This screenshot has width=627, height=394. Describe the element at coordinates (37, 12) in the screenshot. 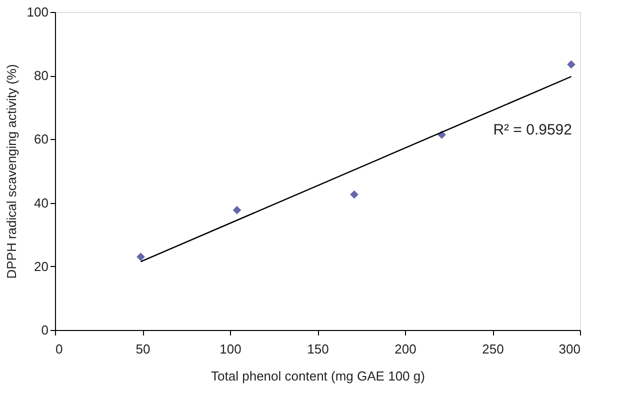

I see `y-tick-label: 100` at that location.